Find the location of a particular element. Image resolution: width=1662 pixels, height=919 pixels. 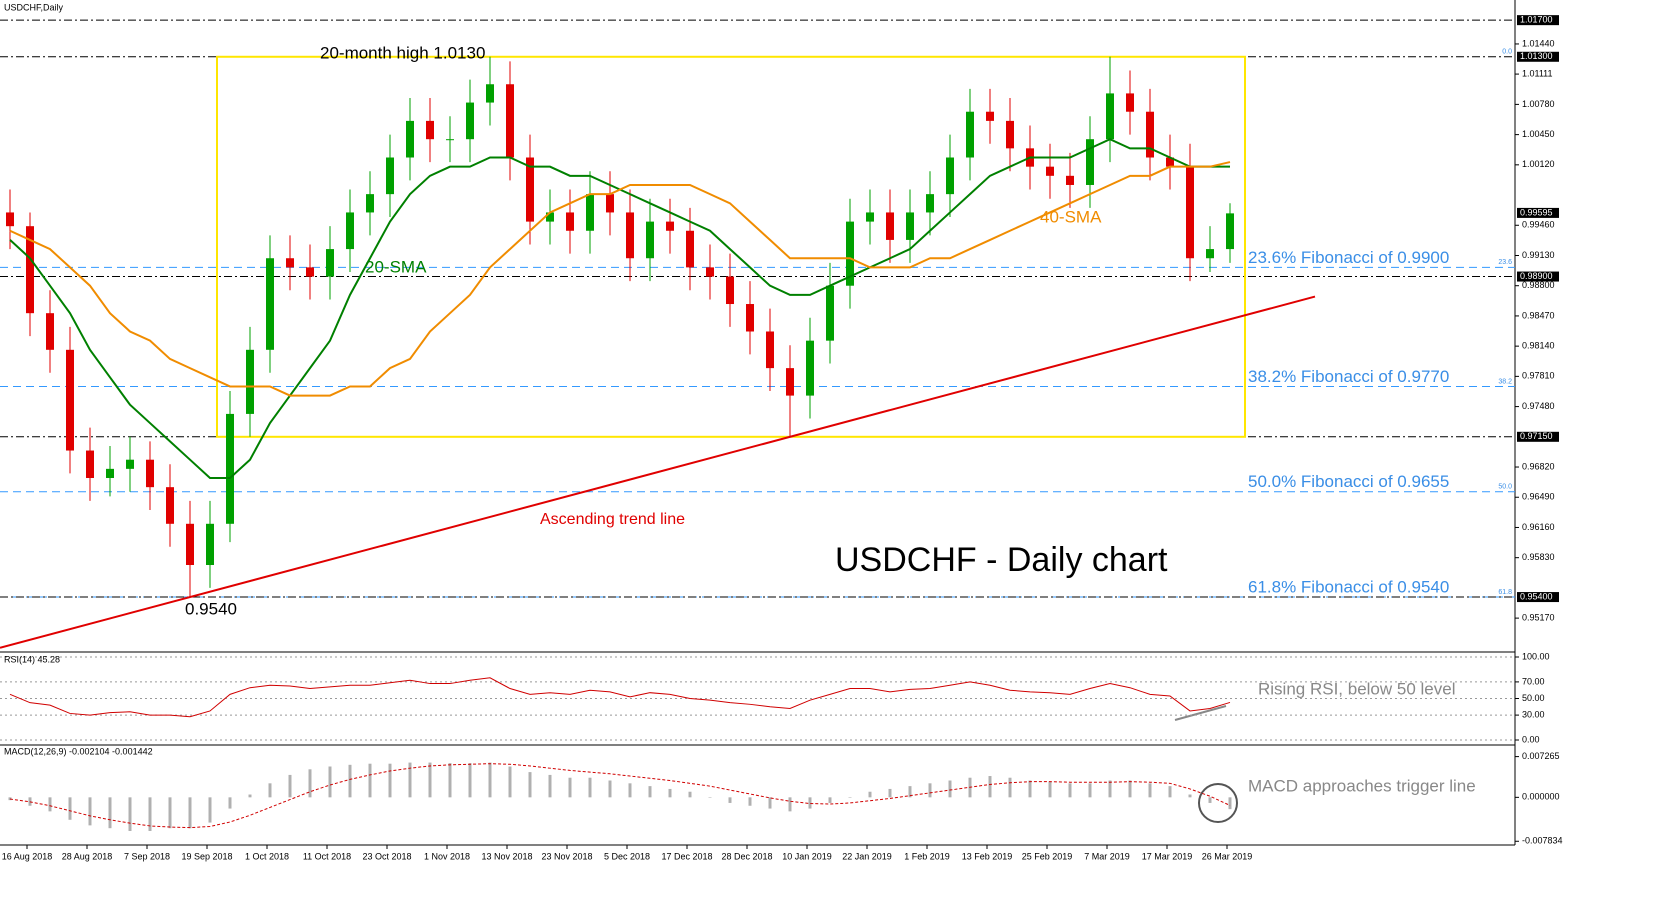

price-box-label: 1.01300 is located at coordinates (1536, 56).